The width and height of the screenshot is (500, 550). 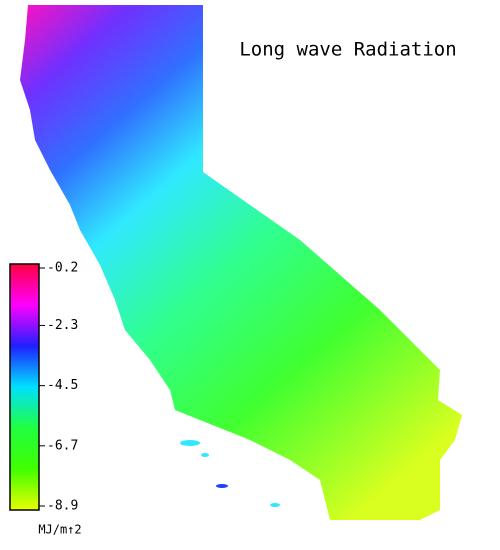 What do you see at coordinates (347, 50) in the screenshot?
I see `map-title: Long wave Radiation` at bounding box center [347, 50].